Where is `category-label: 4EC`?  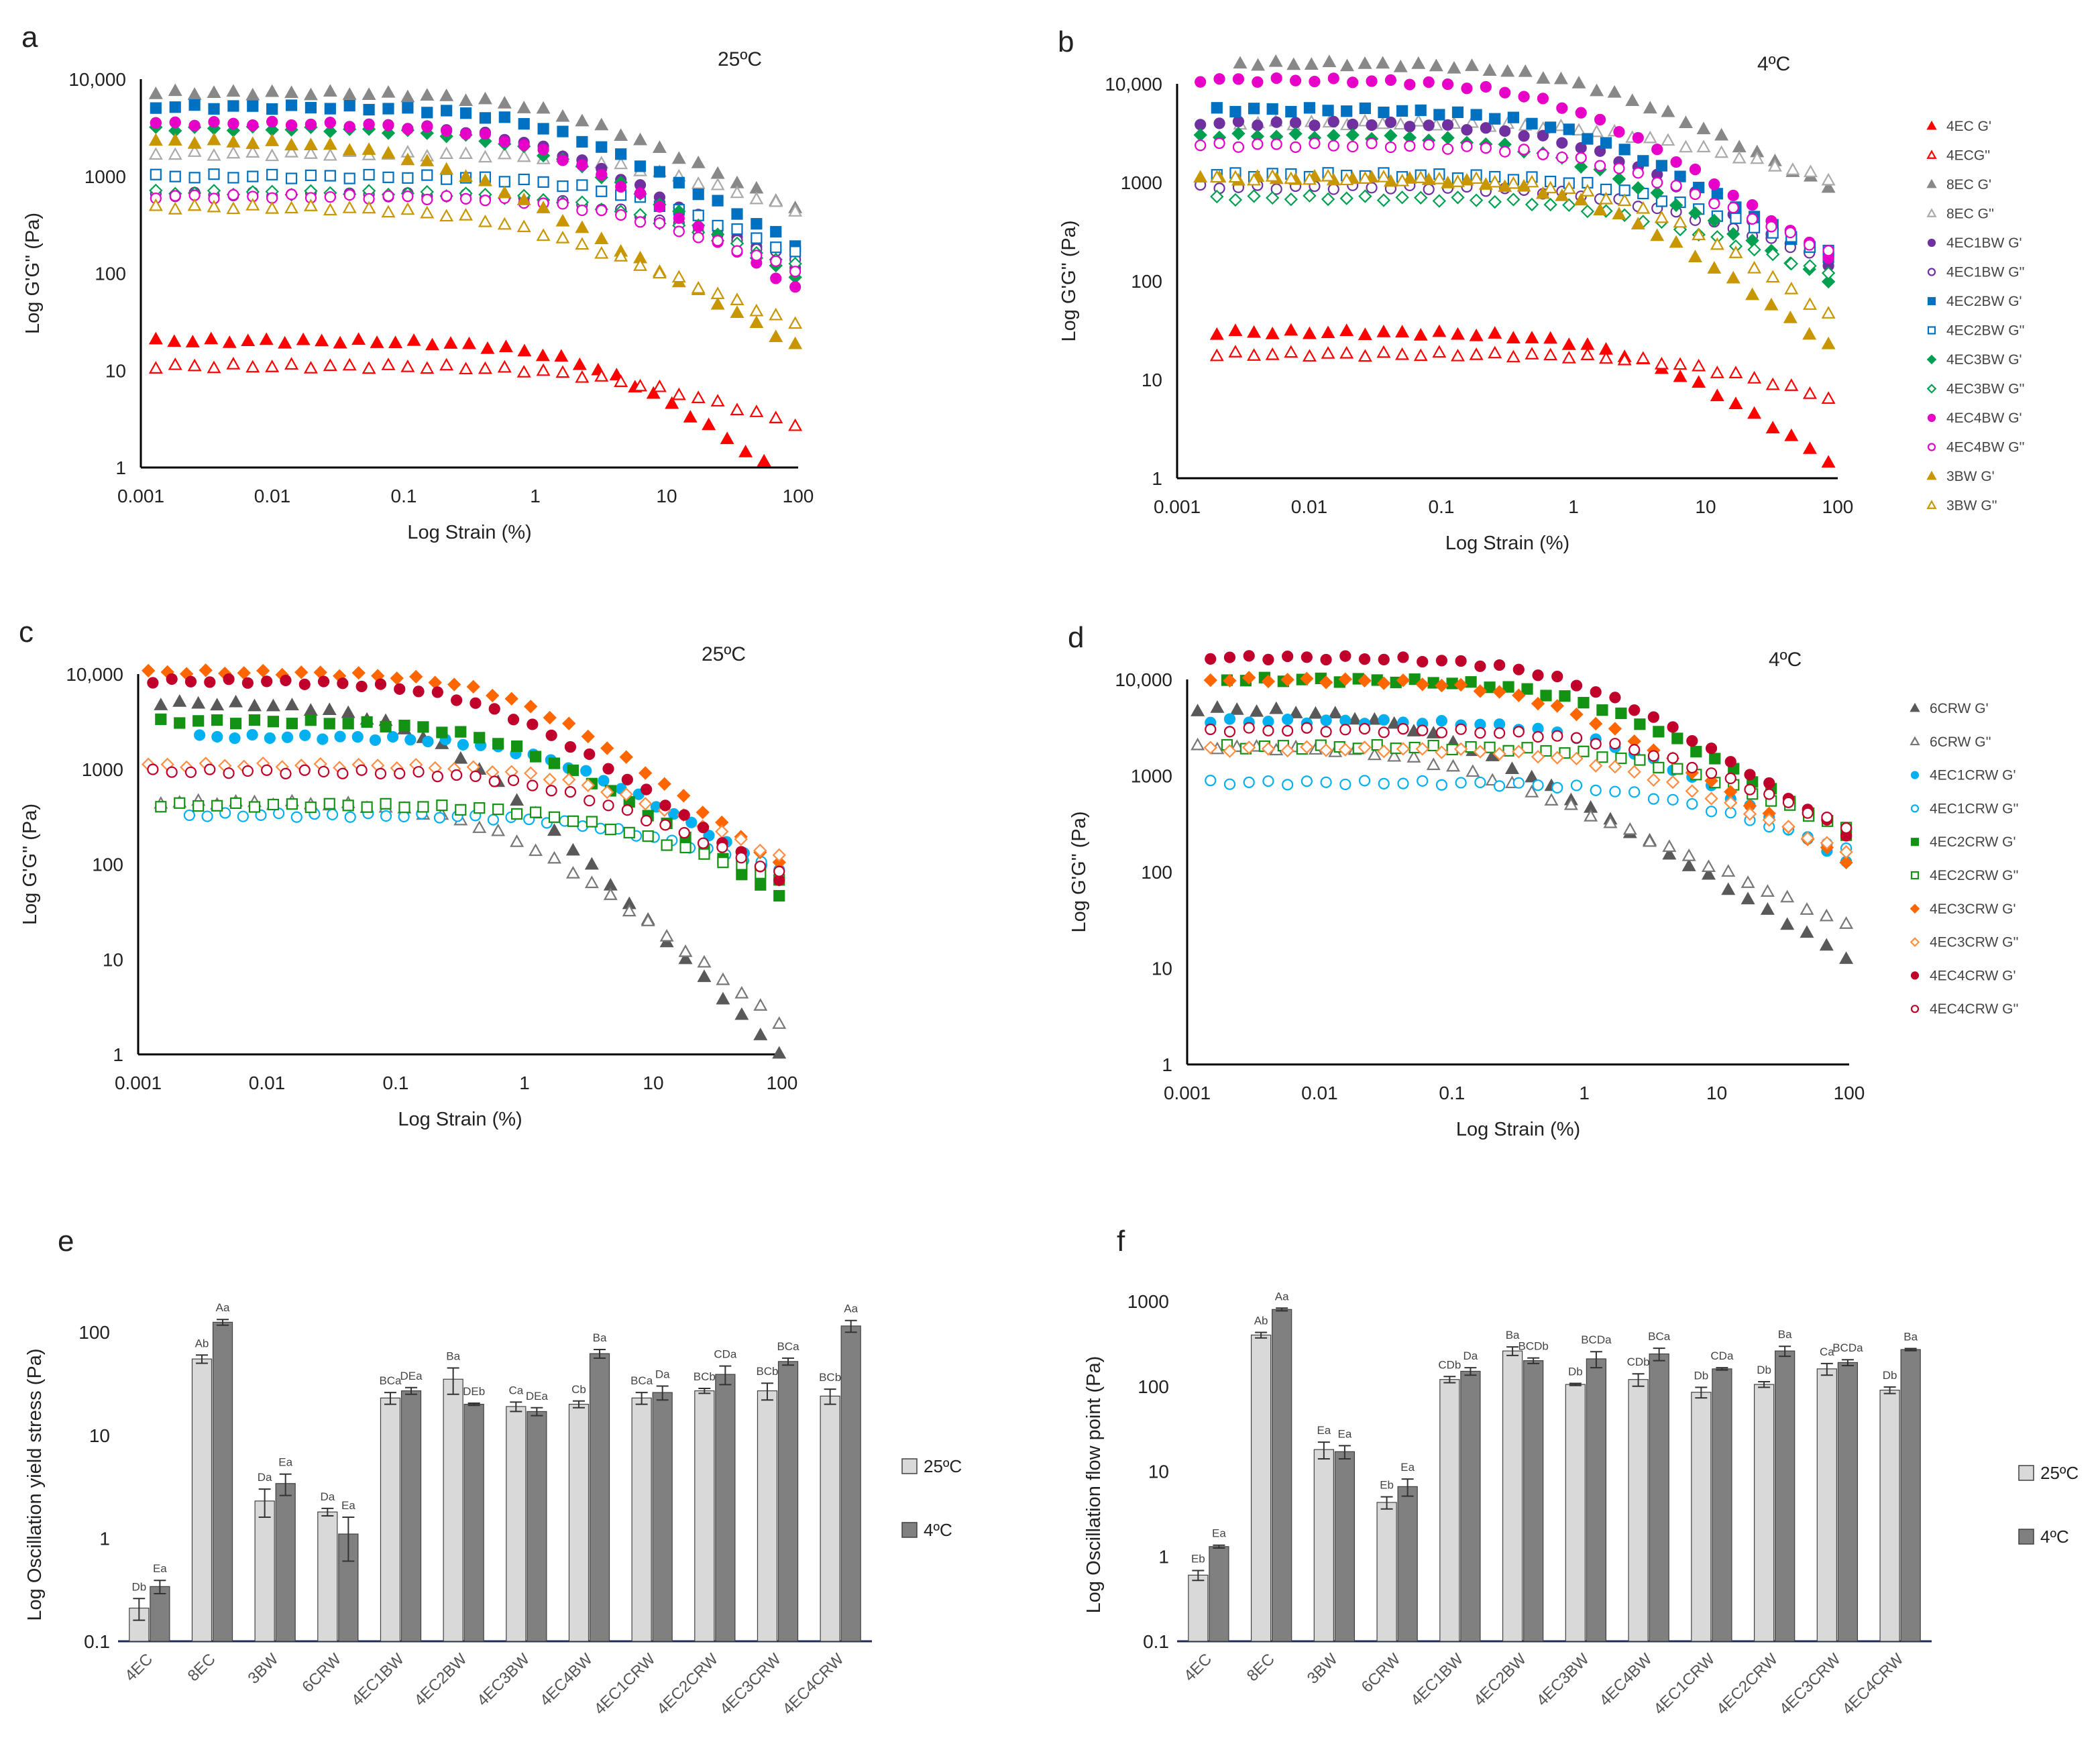
category-label: 4EC is located at coordinates (1197, 1667).